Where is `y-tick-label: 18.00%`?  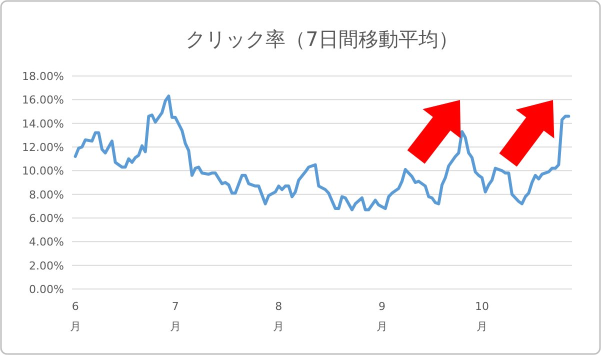 y-tick-label: 18.00% is located at coordinates (43, 76).